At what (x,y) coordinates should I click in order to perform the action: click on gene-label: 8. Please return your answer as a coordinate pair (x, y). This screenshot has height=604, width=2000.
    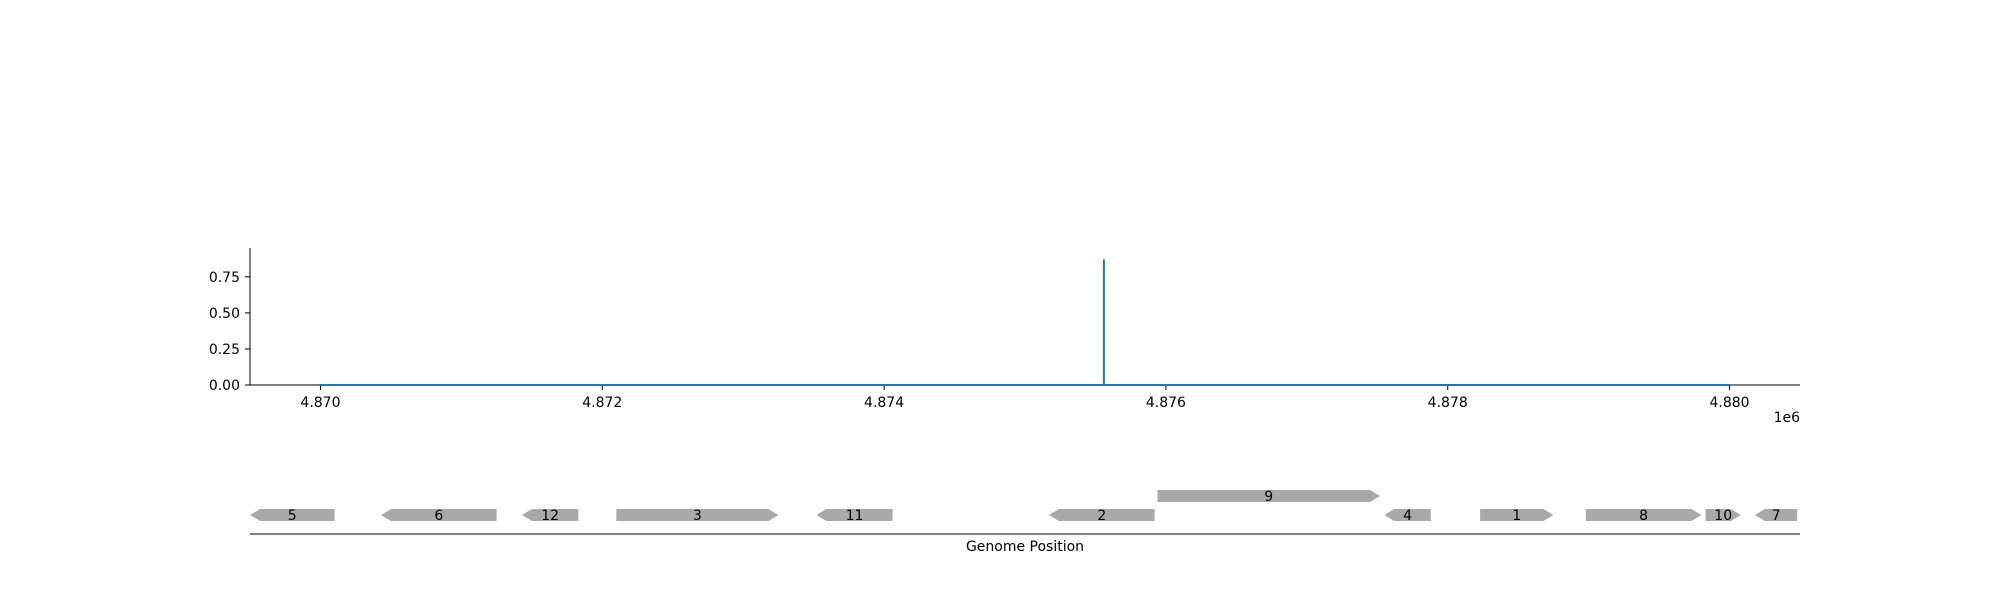
    Looking at the image, I should click on (1643, 516).